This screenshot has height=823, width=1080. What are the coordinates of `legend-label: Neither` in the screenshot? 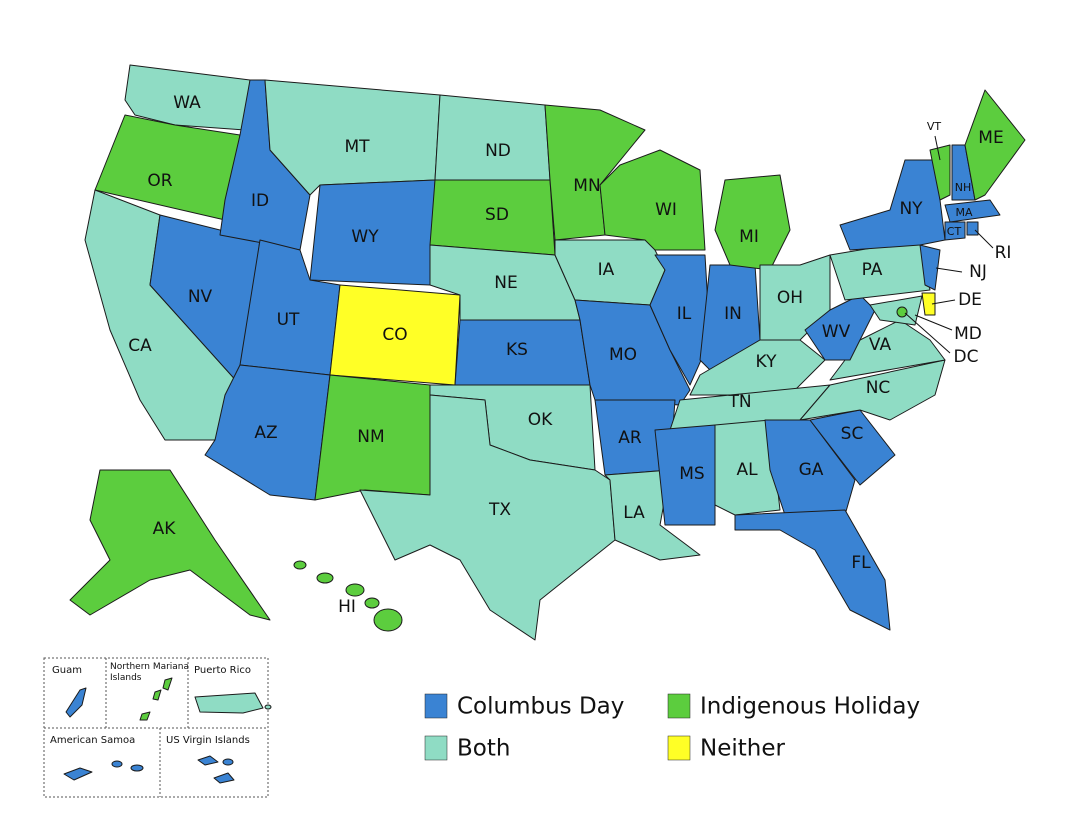 It's located at (742, 749).